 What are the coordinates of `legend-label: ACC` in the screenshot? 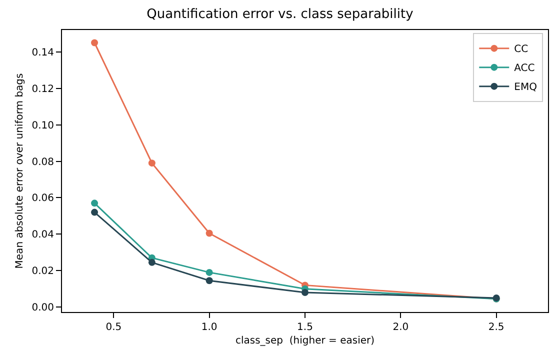 It's located at (524, 68).